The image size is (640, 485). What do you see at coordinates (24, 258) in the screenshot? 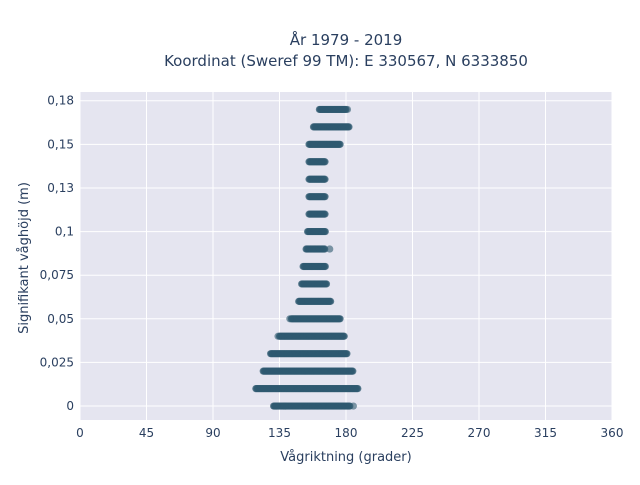
I see `y-axis-title: Signifikant våghöjd (m)` at bounding box center [24, 258].